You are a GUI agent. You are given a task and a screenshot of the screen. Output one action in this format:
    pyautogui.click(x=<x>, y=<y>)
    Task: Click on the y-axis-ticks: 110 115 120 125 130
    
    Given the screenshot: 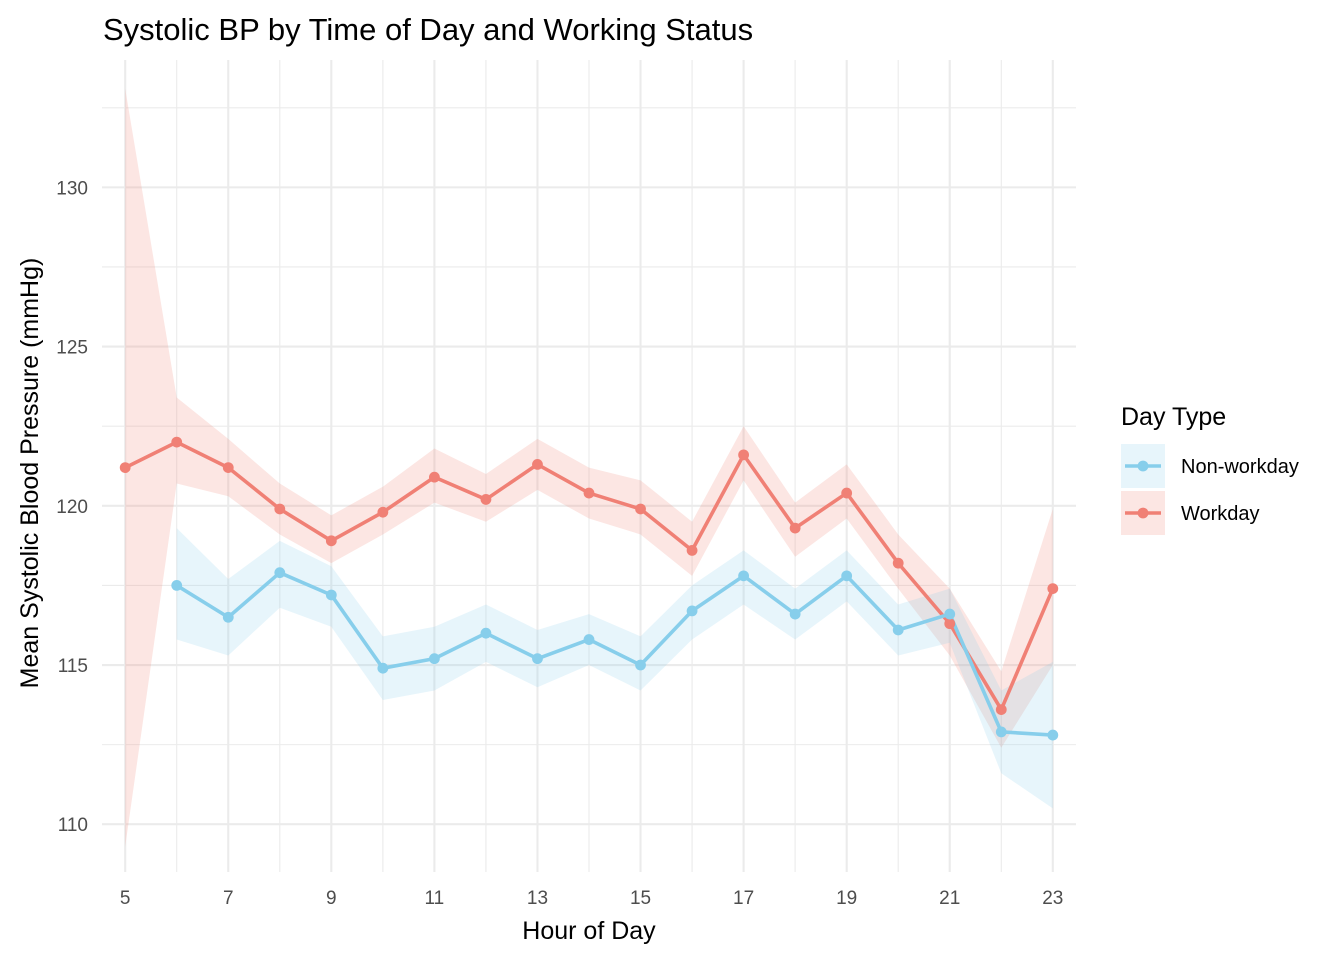 What is the action you would take?
    pyautogui.click(x=72, y=507)
    